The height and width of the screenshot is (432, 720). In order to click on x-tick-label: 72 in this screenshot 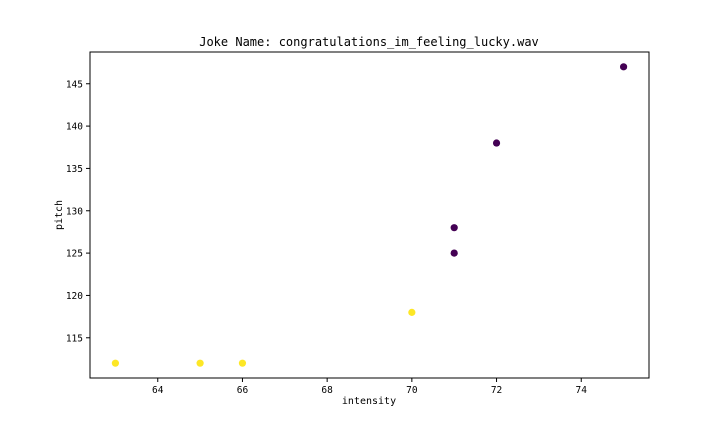, I will do `click(496, 390)`.